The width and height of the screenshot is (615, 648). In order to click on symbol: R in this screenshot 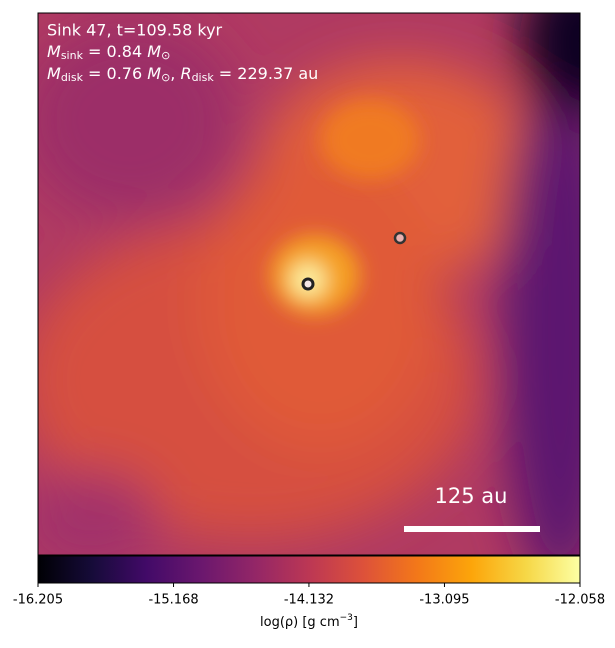, I will do `click(185, 73)`.